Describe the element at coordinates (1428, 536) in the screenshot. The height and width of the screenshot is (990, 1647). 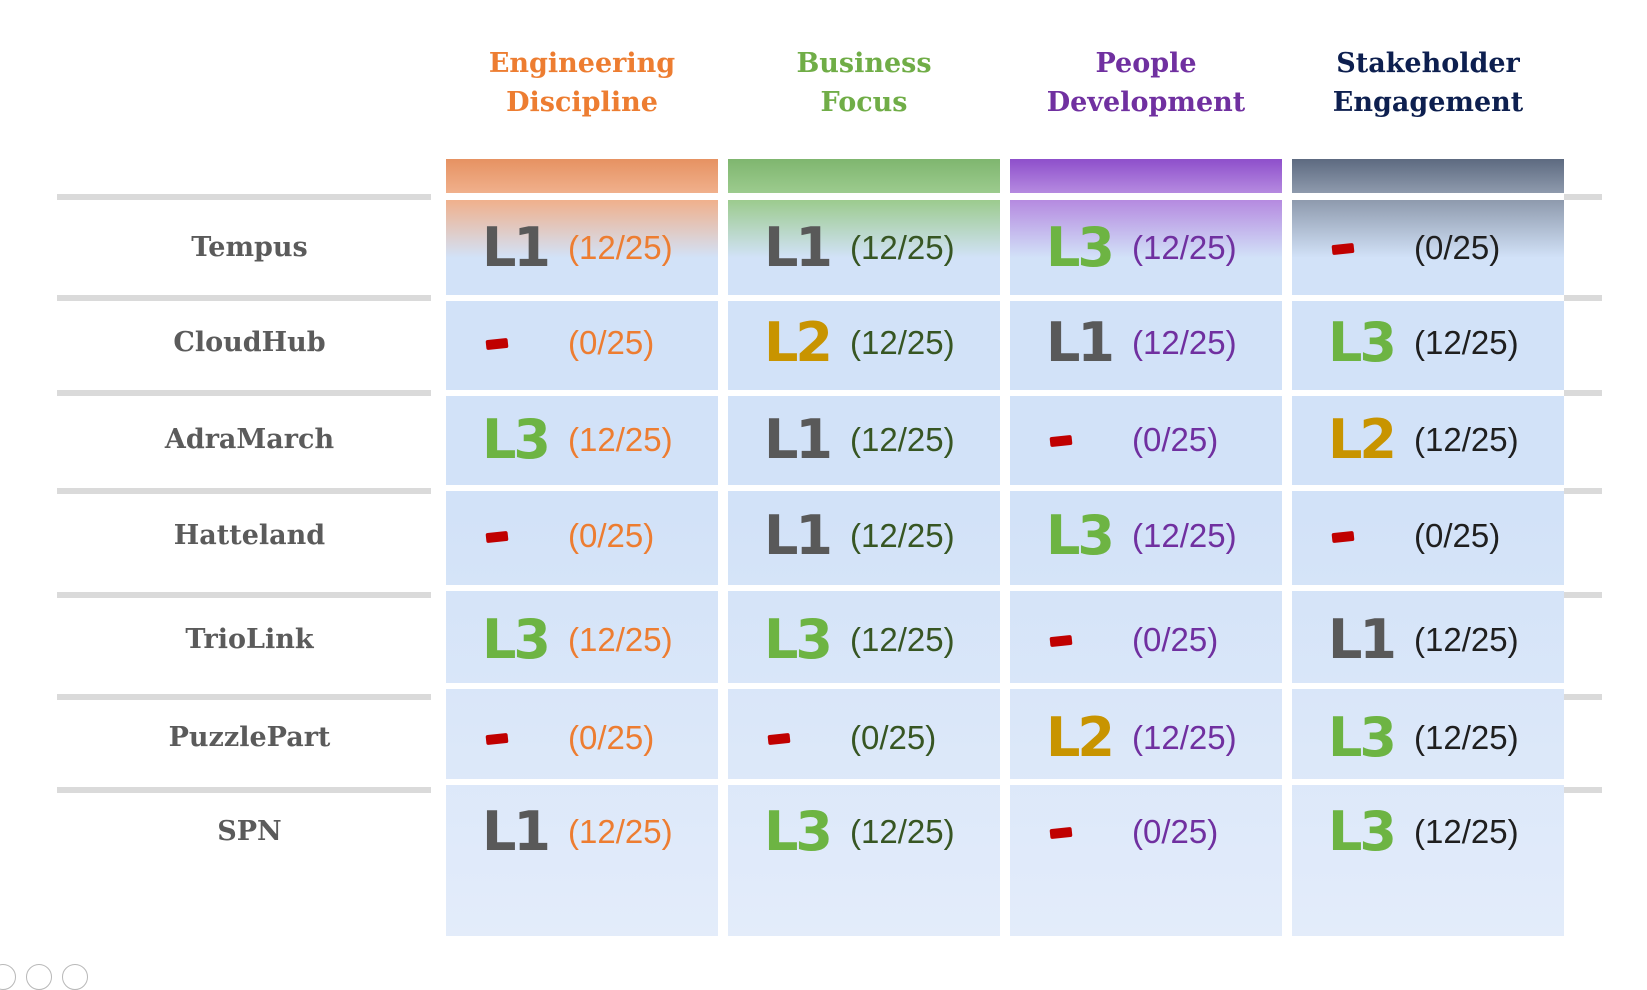
I see `cell-hatteland-stakeholder: (0/25)` at that location.